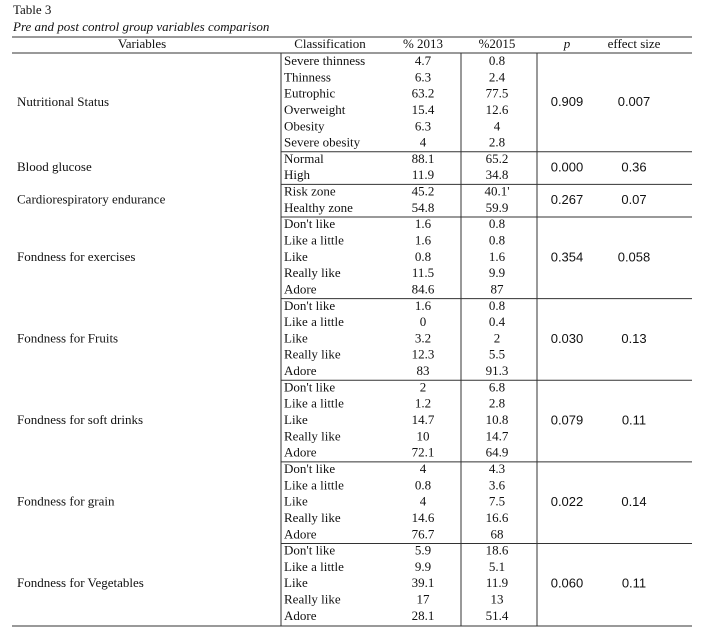 This screenshot has height=635, width=707. Describe the element at coordinates (498, 288) in the screenshot. I see `value-2015: 87` at that location.